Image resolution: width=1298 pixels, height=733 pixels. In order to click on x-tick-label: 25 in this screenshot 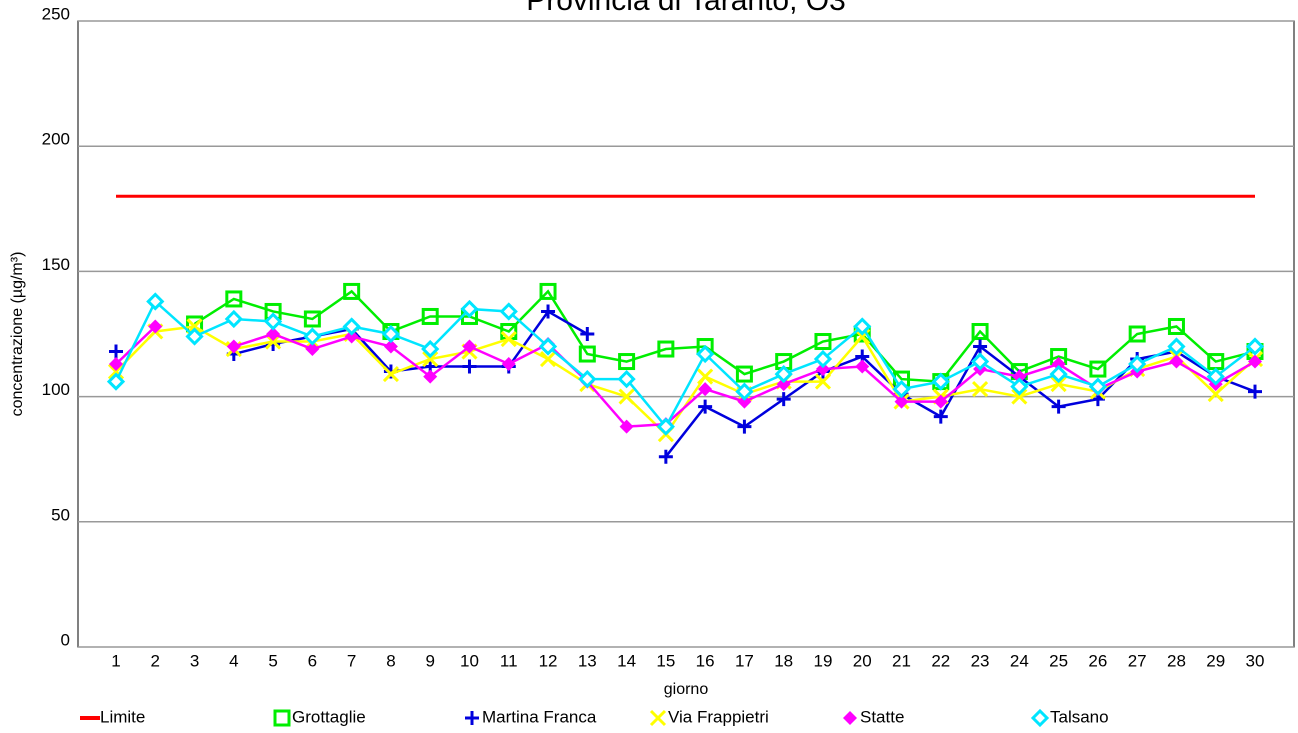, I will do `click(1058, 660)`.